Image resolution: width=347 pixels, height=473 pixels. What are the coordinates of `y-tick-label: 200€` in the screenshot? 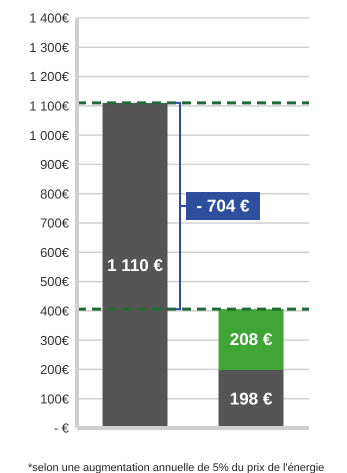 It's located at (55, 370).